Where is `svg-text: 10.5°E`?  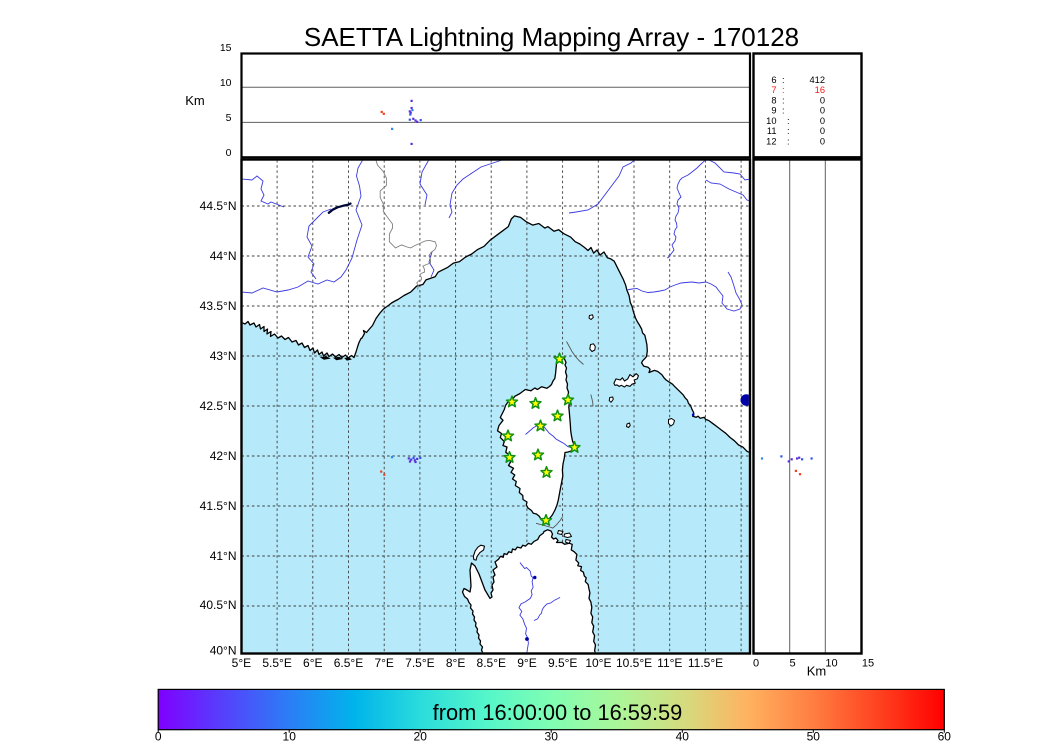
svg-text: 10.5°E is located at coordinates (634, 663).